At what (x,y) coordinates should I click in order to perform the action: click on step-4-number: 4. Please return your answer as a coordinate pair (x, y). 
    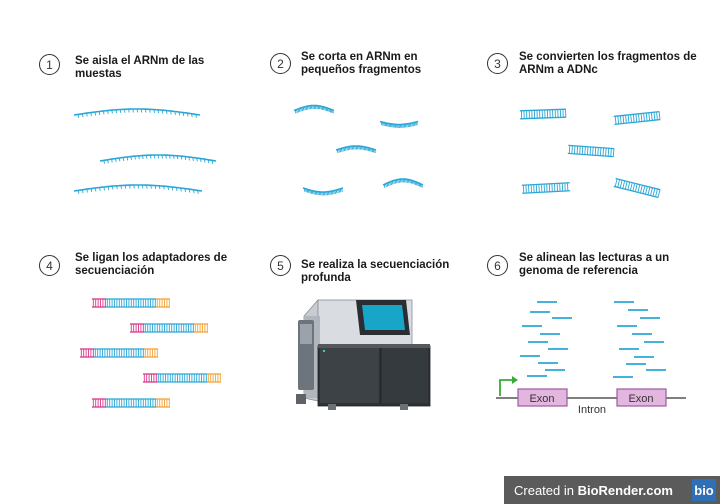
    Looking at the image, I should click on (49, 265).